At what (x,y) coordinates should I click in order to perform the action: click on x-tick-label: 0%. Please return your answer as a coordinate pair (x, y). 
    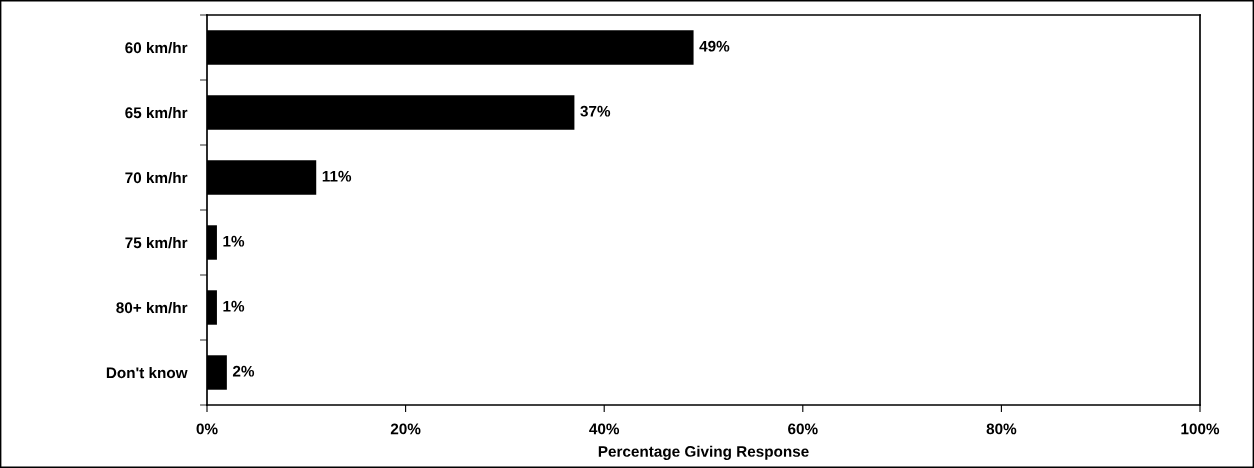
    Looking at the image, I should click on (207, 429).